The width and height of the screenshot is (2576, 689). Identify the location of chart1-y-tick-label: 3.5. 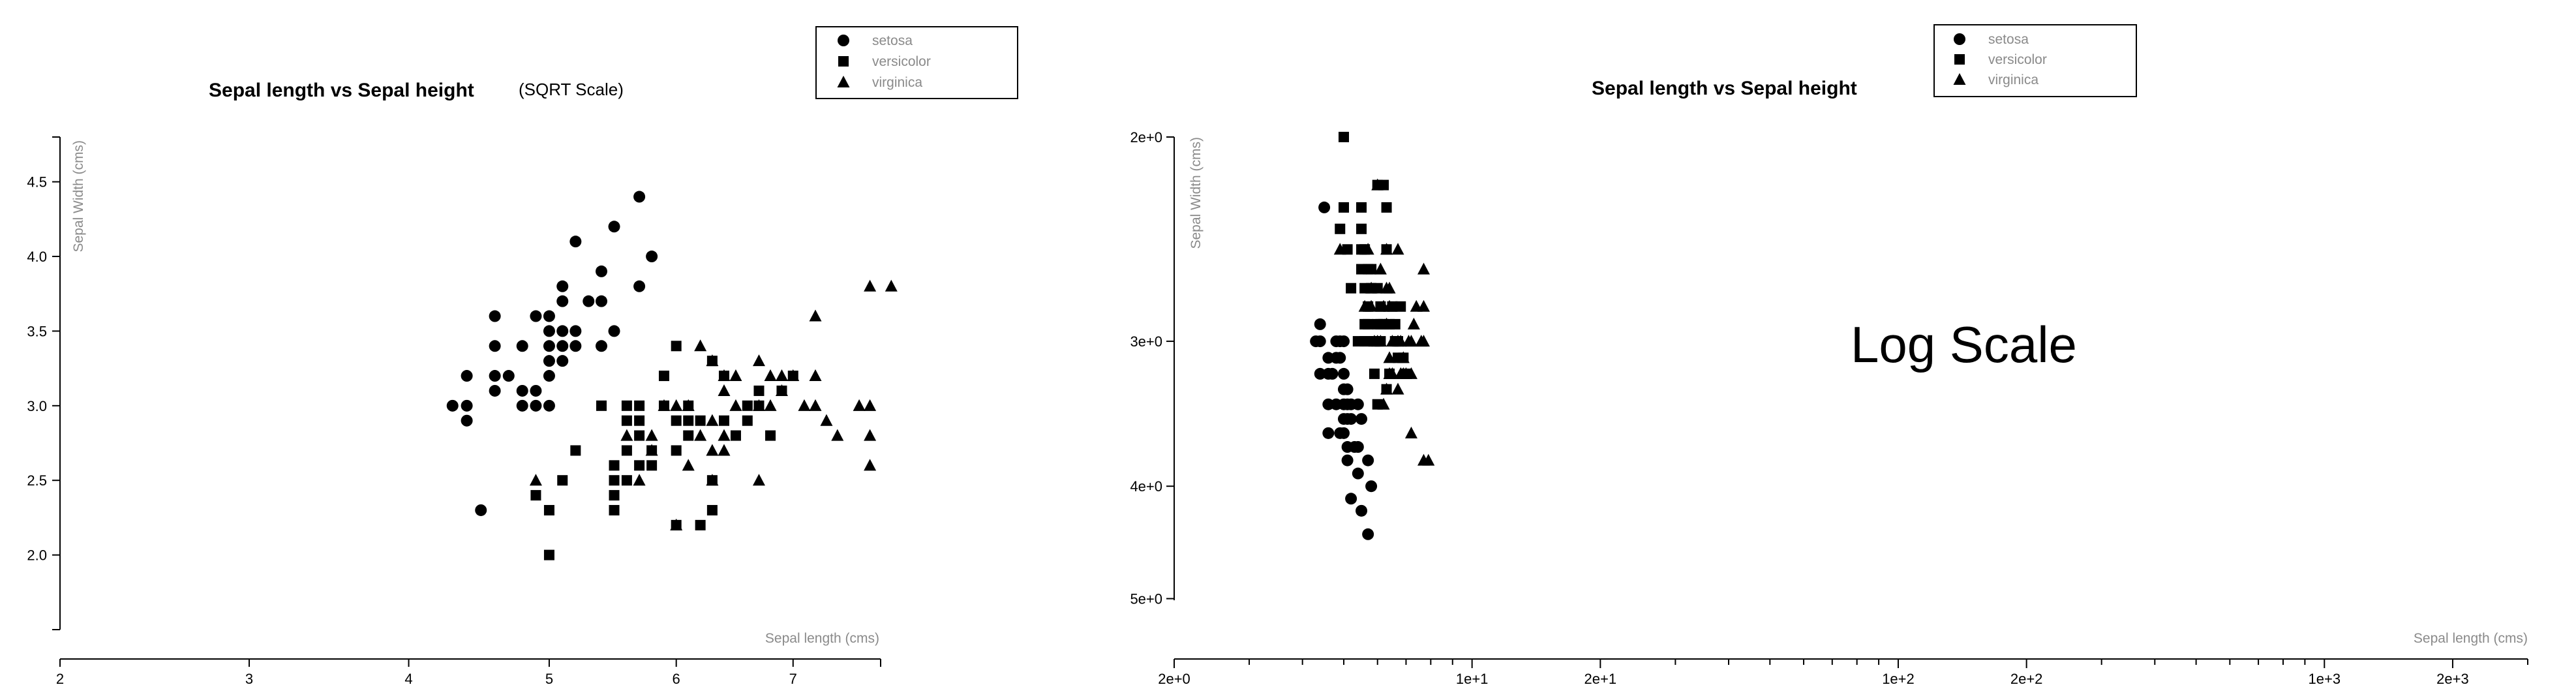
(37, 331).